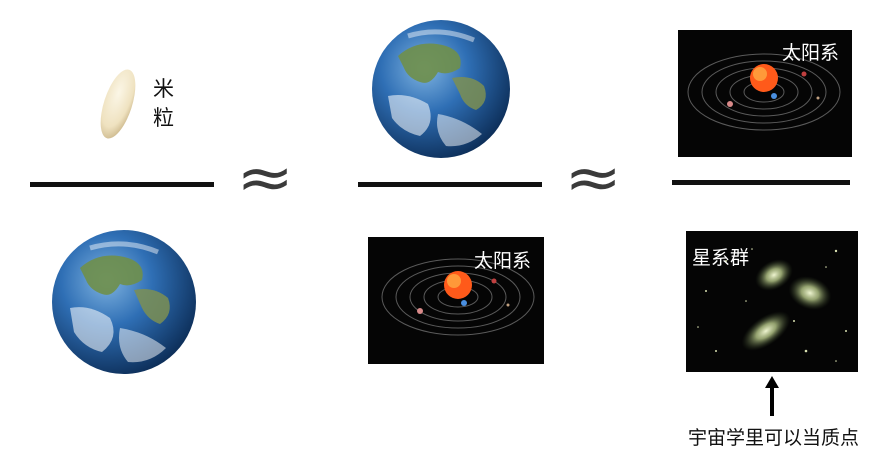 The image size is (895, 466). I want to click on approx-symbol-2: ≈, so click(593, 178).